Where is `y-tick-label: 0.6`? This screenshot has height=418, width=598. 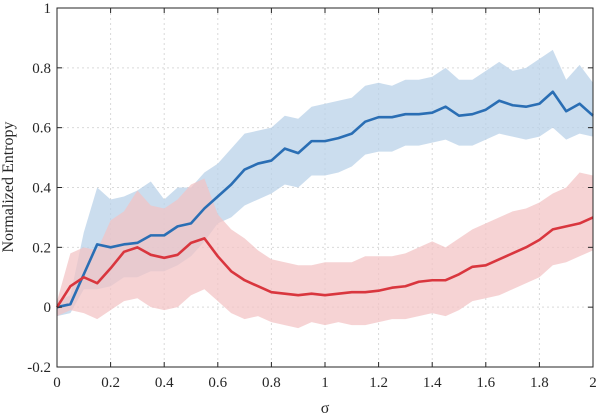
y-tick-label: 0.6 is located at coordinates (41, 129).